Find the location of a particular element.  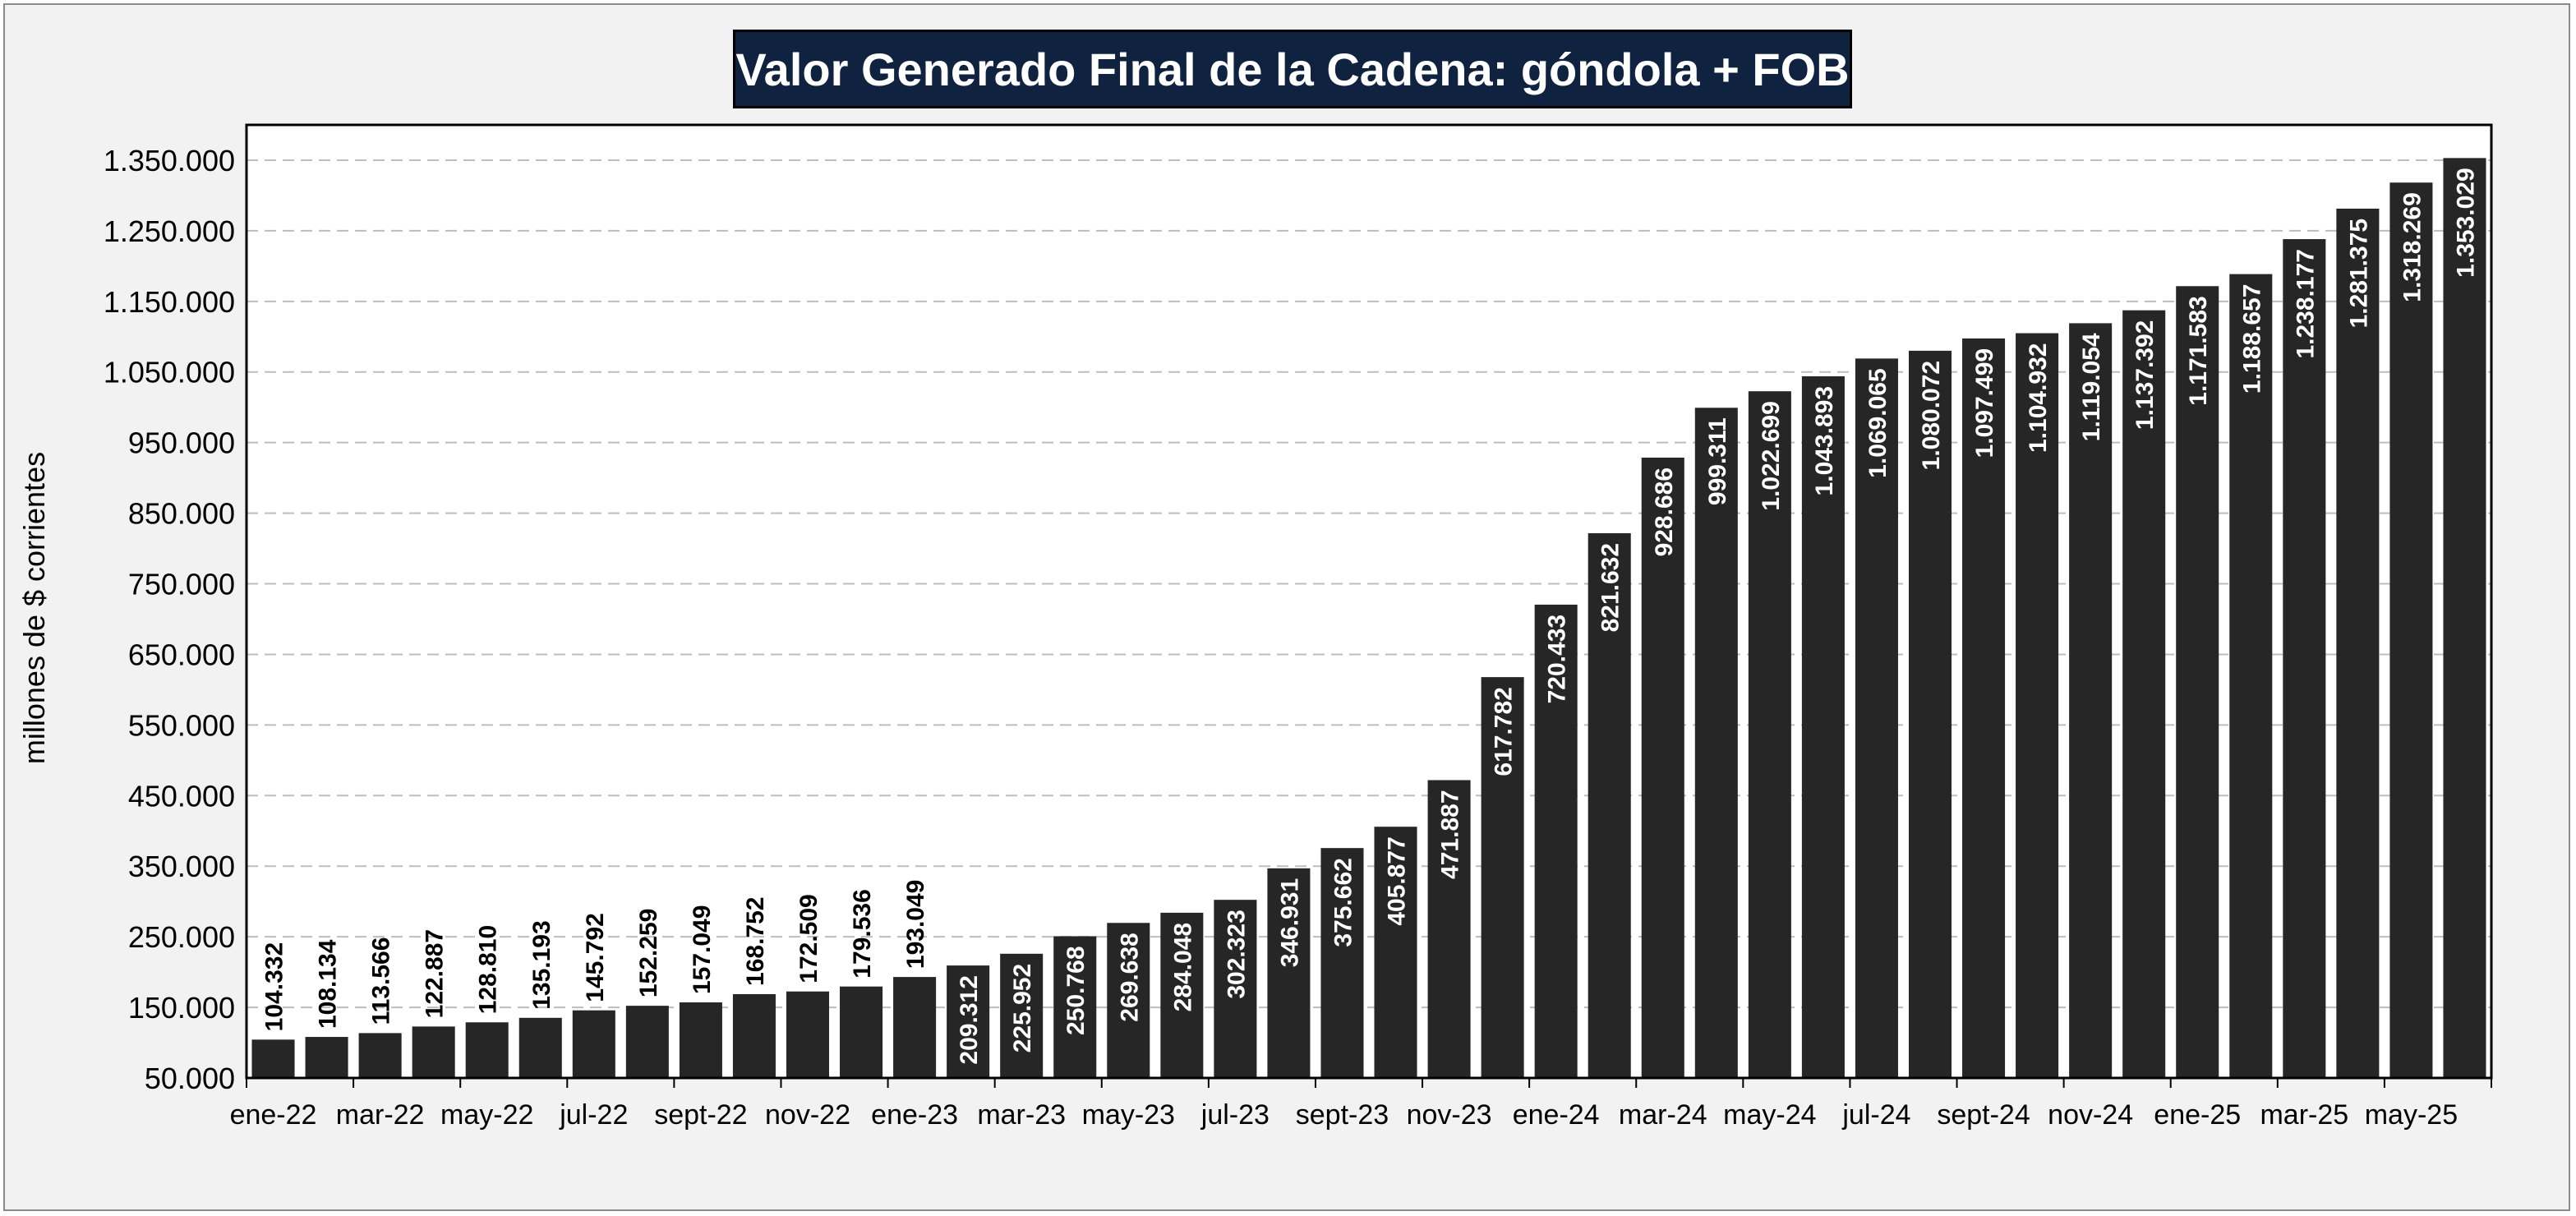

y-tick-label: 1.050.000 is located at coordinates (169, 372).